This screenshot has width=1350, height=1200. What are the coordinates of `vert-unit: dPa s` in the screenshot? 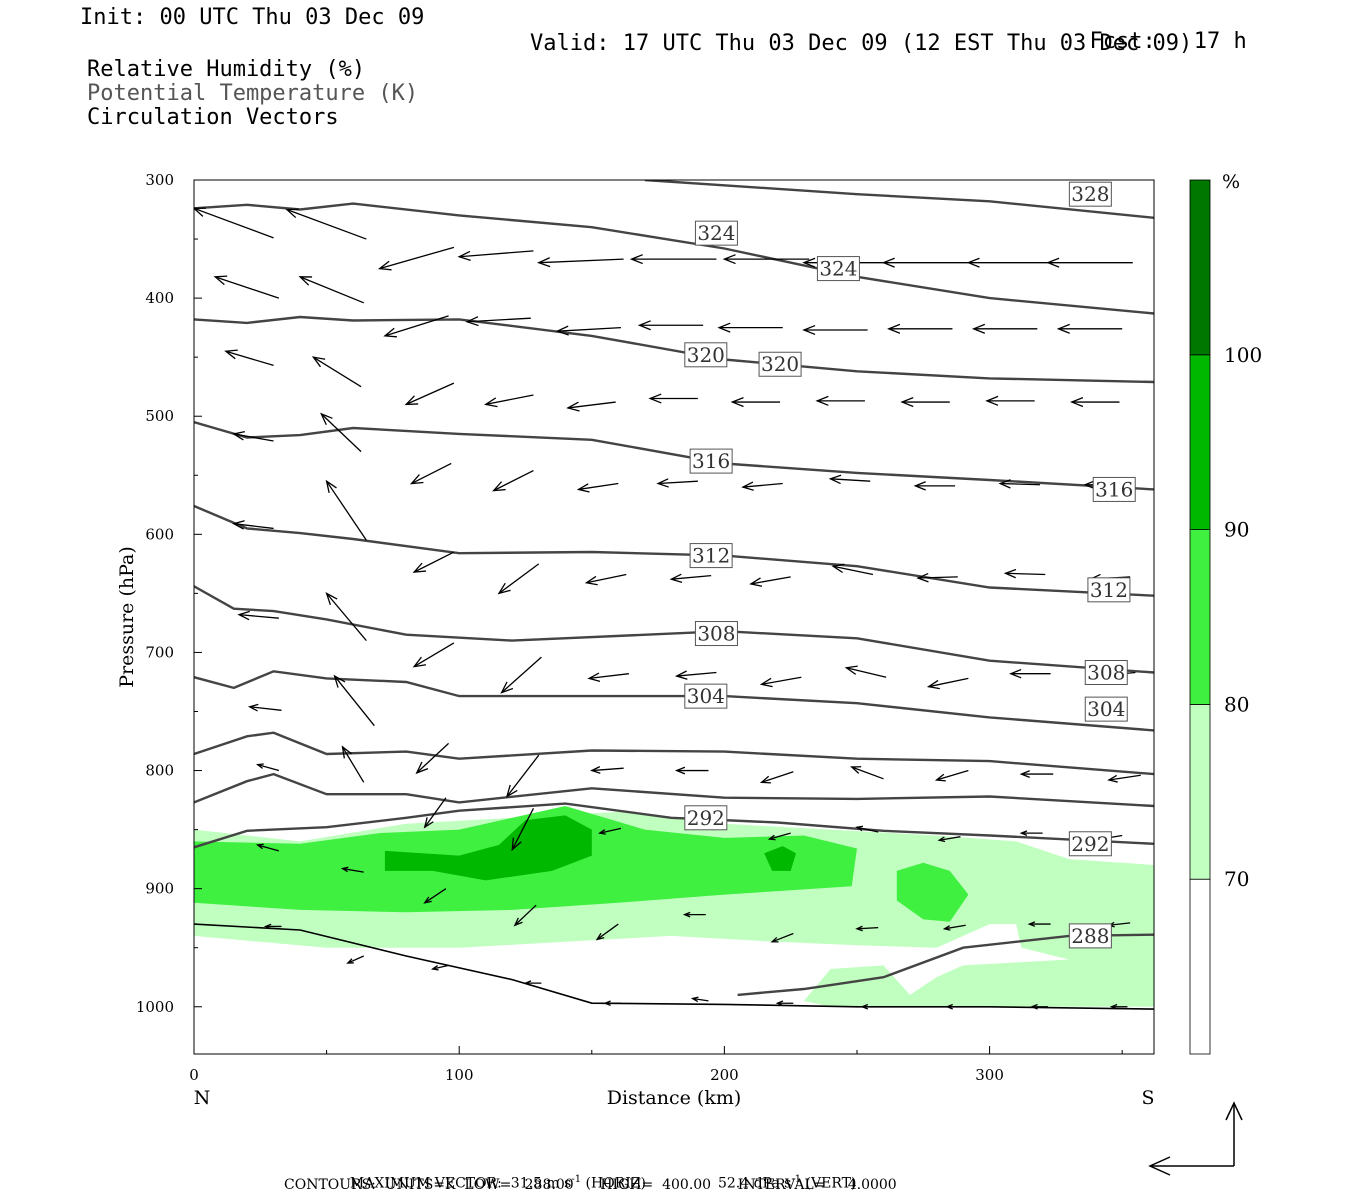 It's located at (772, 1183).